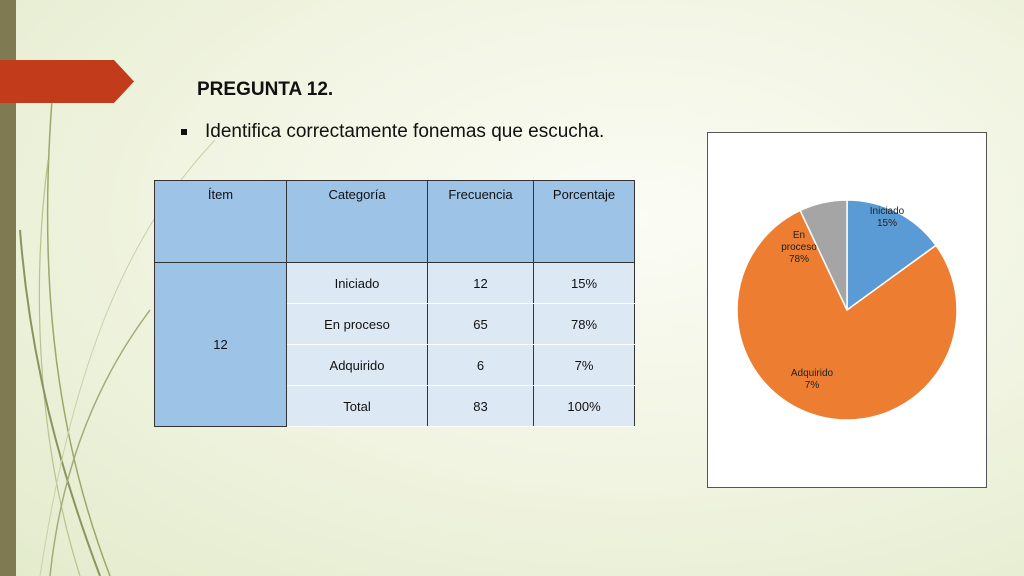 The height and width of the screenshot is (576, 1024). What do you see at coordinates (357, 324) in the screenshot?
I see `categoria-cell: En proceso` at bounding box center [357, 324].